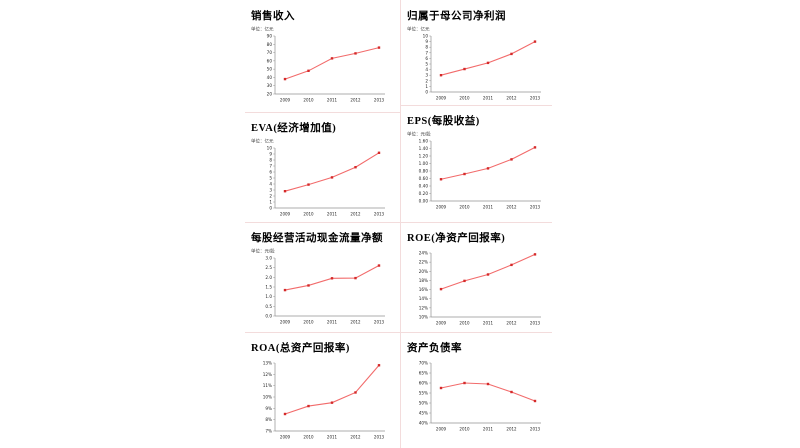 The width and height of the screenshot is (800, 448). What do you see at coordinates (424, 201) in the screenshot?
I see `svg-text: 0.00` at bounding box center [424, 201].